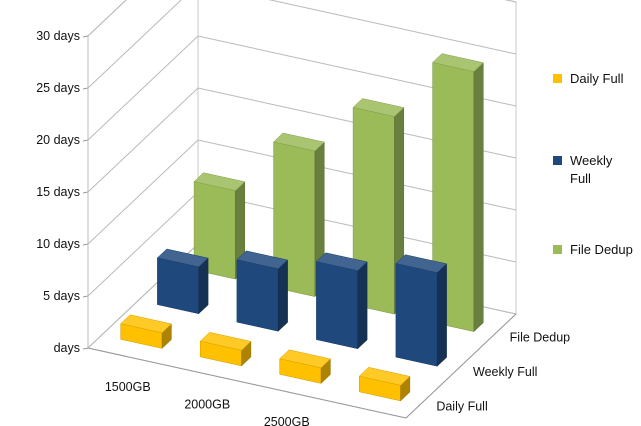  Describe the element at coordinates (287, 420) in the screenshot. I see `x-tick-label: 2500GB` at that location.